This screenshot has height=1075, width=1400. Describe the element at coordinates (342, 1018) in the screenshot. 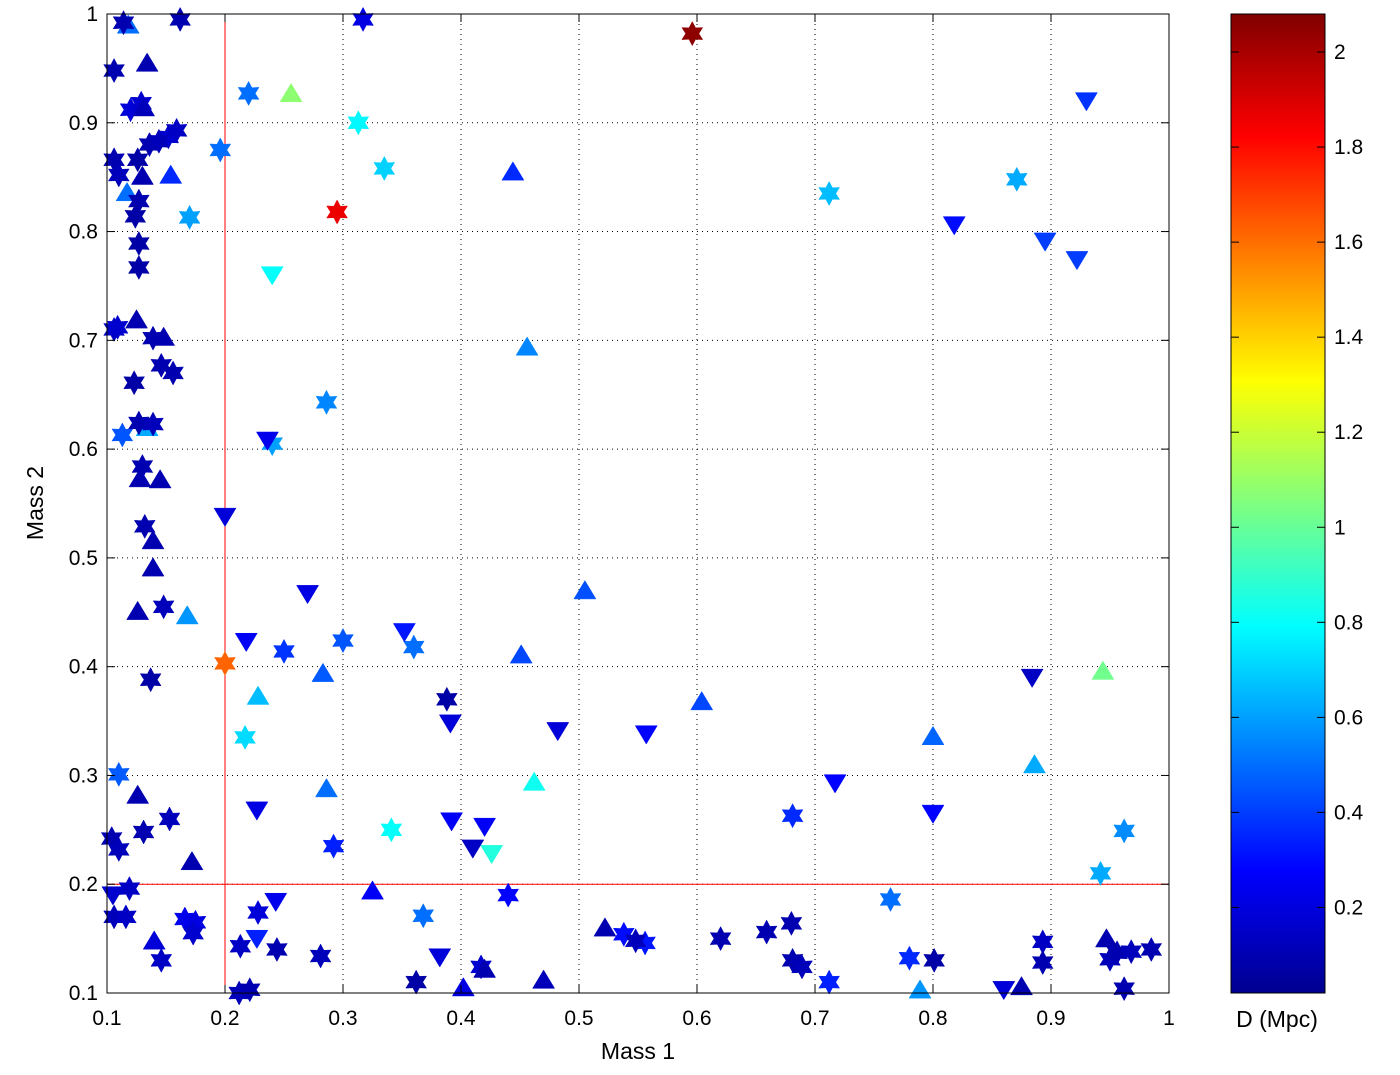

I see `x-tick-label: 0.3` at that location.